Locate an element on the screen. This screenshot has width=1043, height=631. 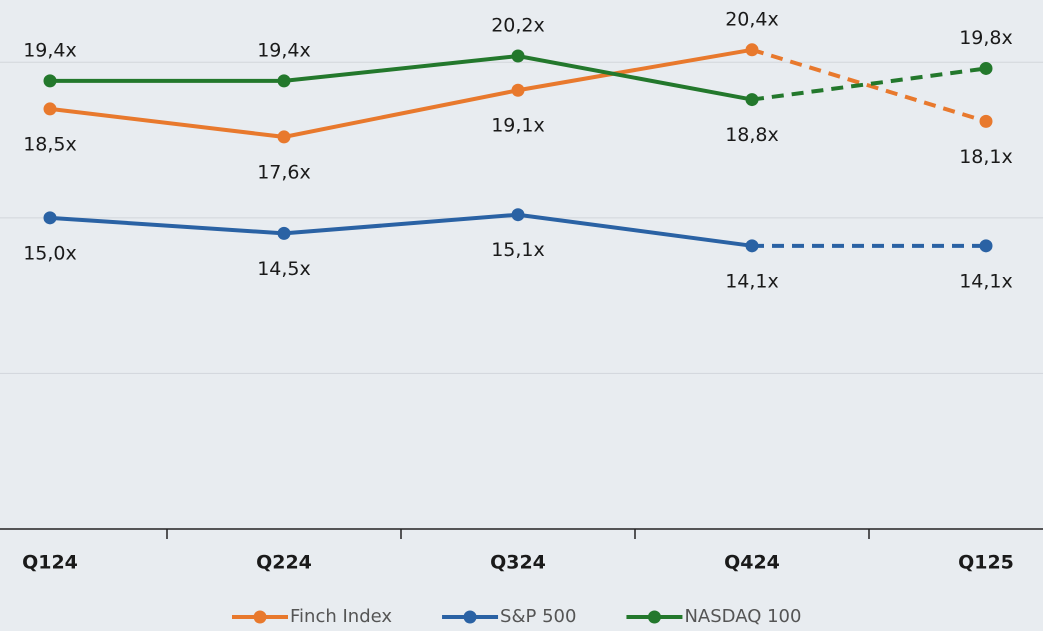
x-tick-label: Q224 is located at coordinates (284, 563).